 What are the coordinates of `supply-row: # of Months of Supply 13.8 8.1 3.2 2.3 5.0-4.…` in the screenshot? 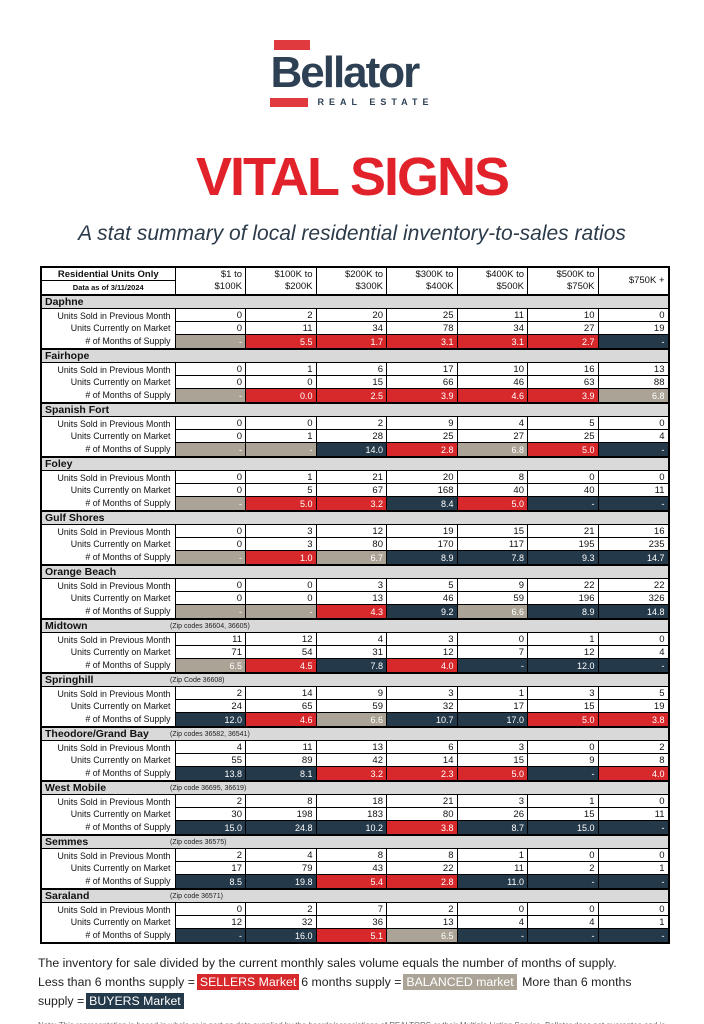 It's located at (355, 774).